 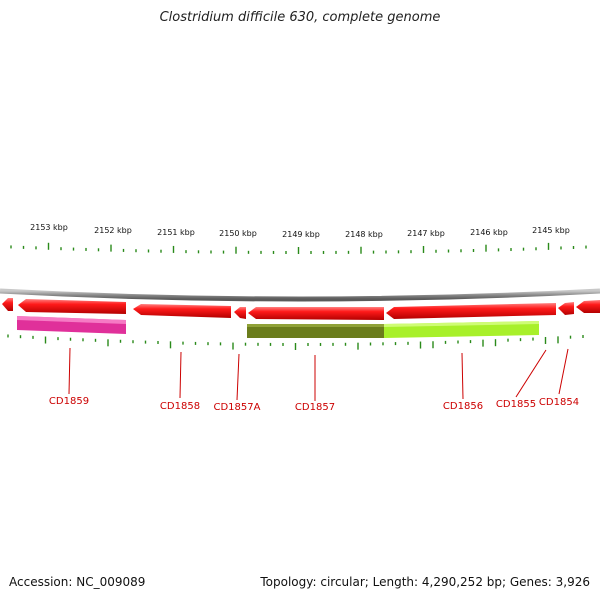 What do you see at coordinates (113, 230) in the screenshot?
I see `scale-label: 2152 kbp` at bounding box center [113, 230].